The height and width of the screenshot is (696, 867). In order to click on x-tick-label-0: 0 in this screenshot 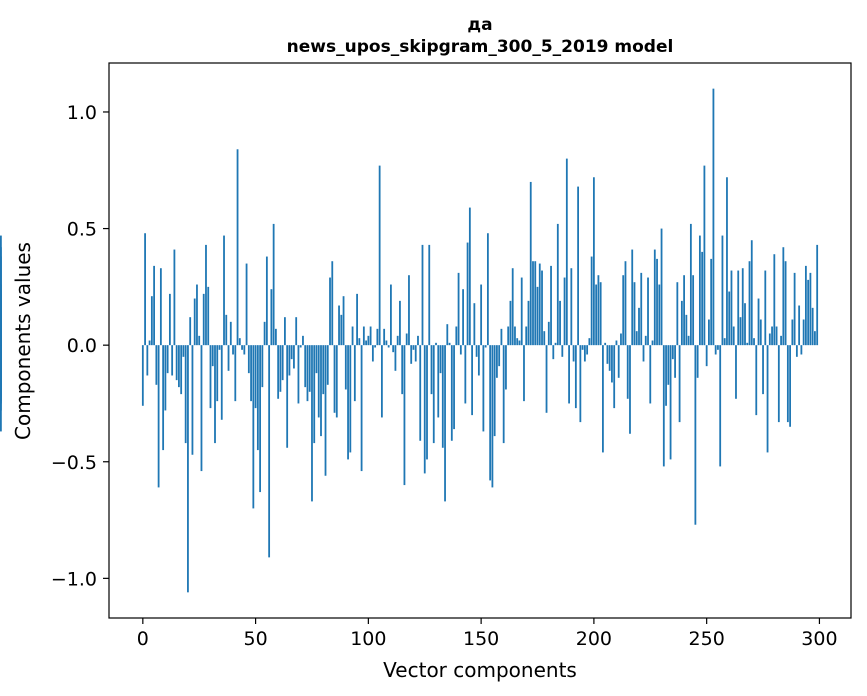, I will do `click(143, 639)`.